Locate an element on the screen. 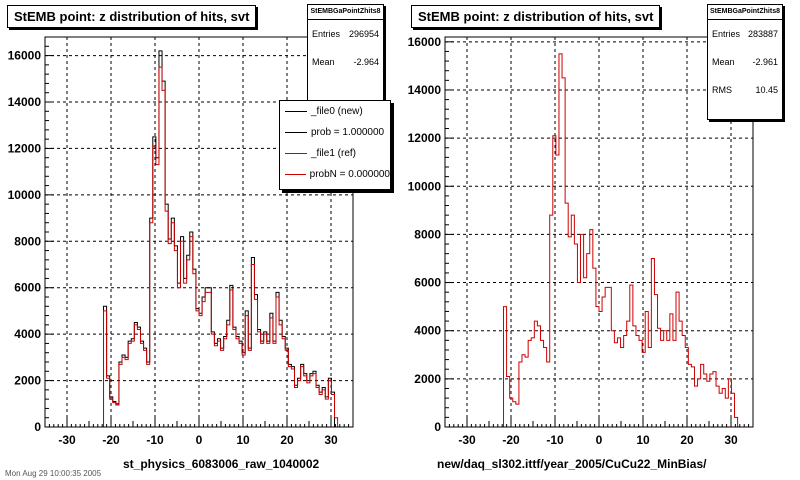 The height and width of the screenshot is (480, 800). legend-entry-prob: prob = 1.000000 is located at coordinates (335, 132).